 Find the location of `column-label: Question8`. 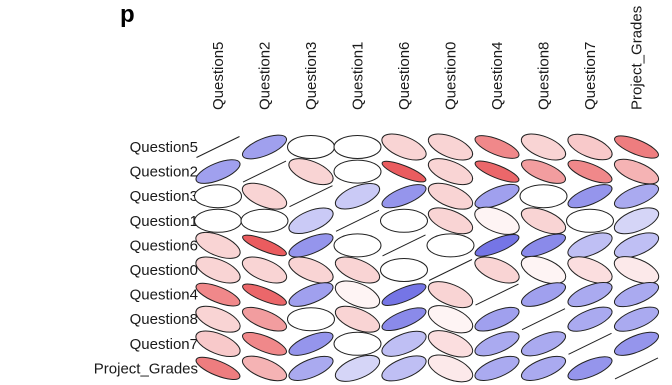

column-label: Question8 is located at coordinates (544, 76).